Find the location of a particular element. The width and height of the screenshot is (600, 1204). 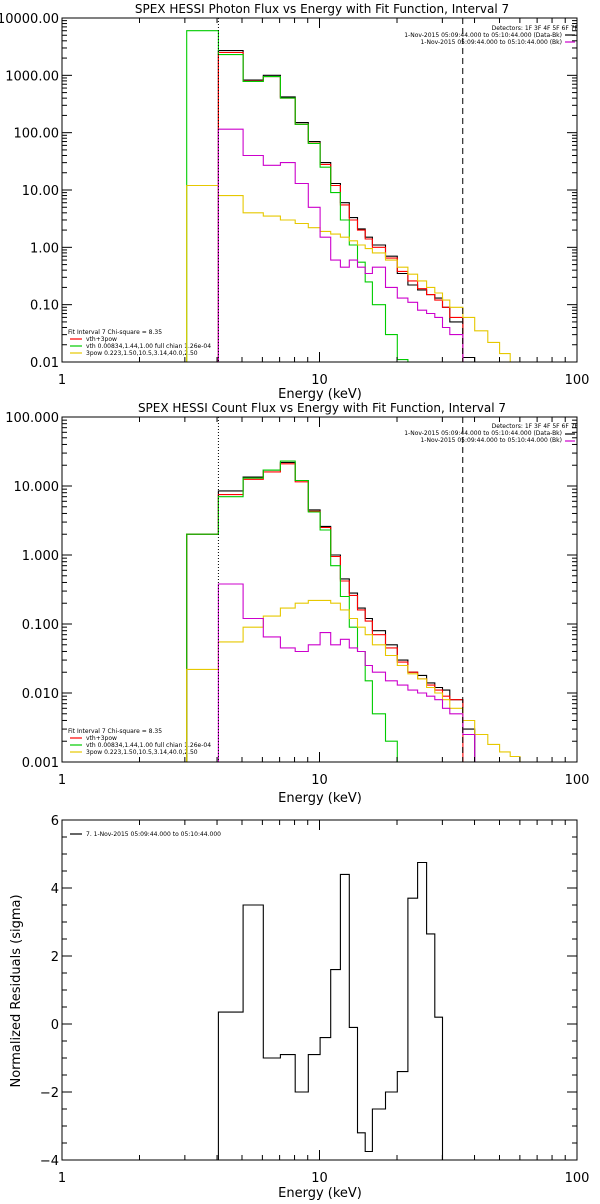

count-legend-model: vth+3pow is located at coordinates (101, 738).